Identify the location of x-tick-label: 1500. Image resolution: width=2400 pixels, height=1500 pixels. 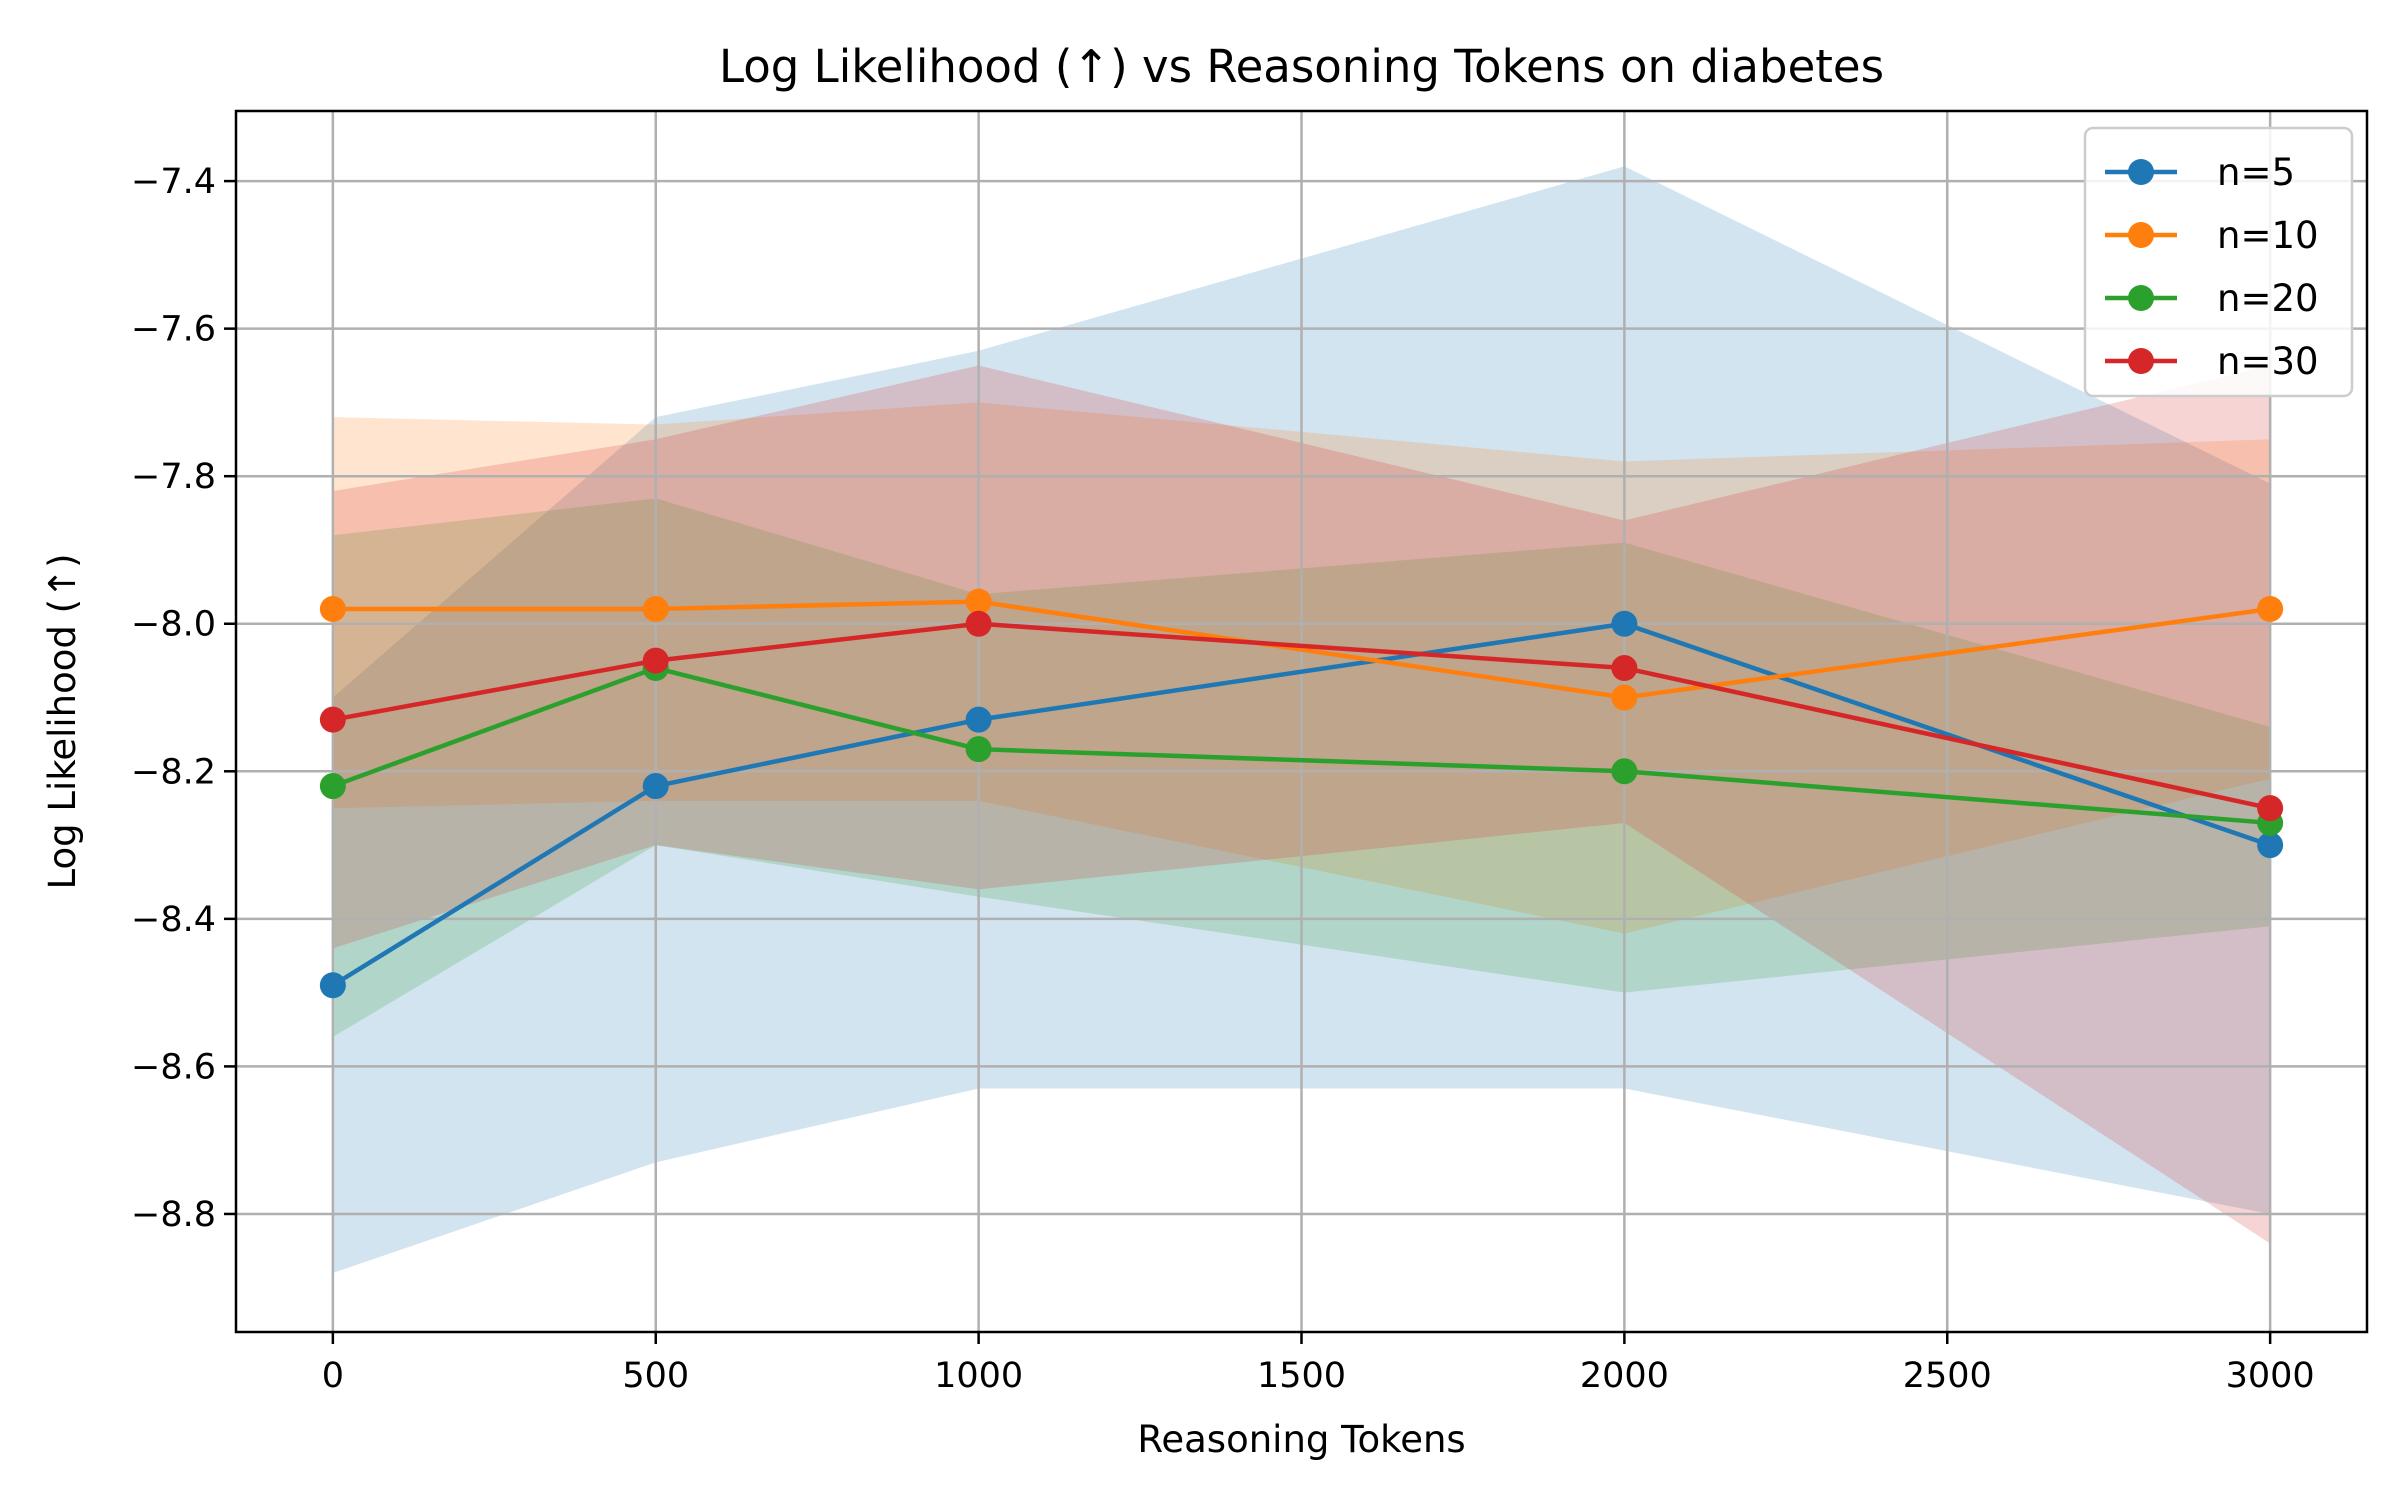
(1301, 1376).